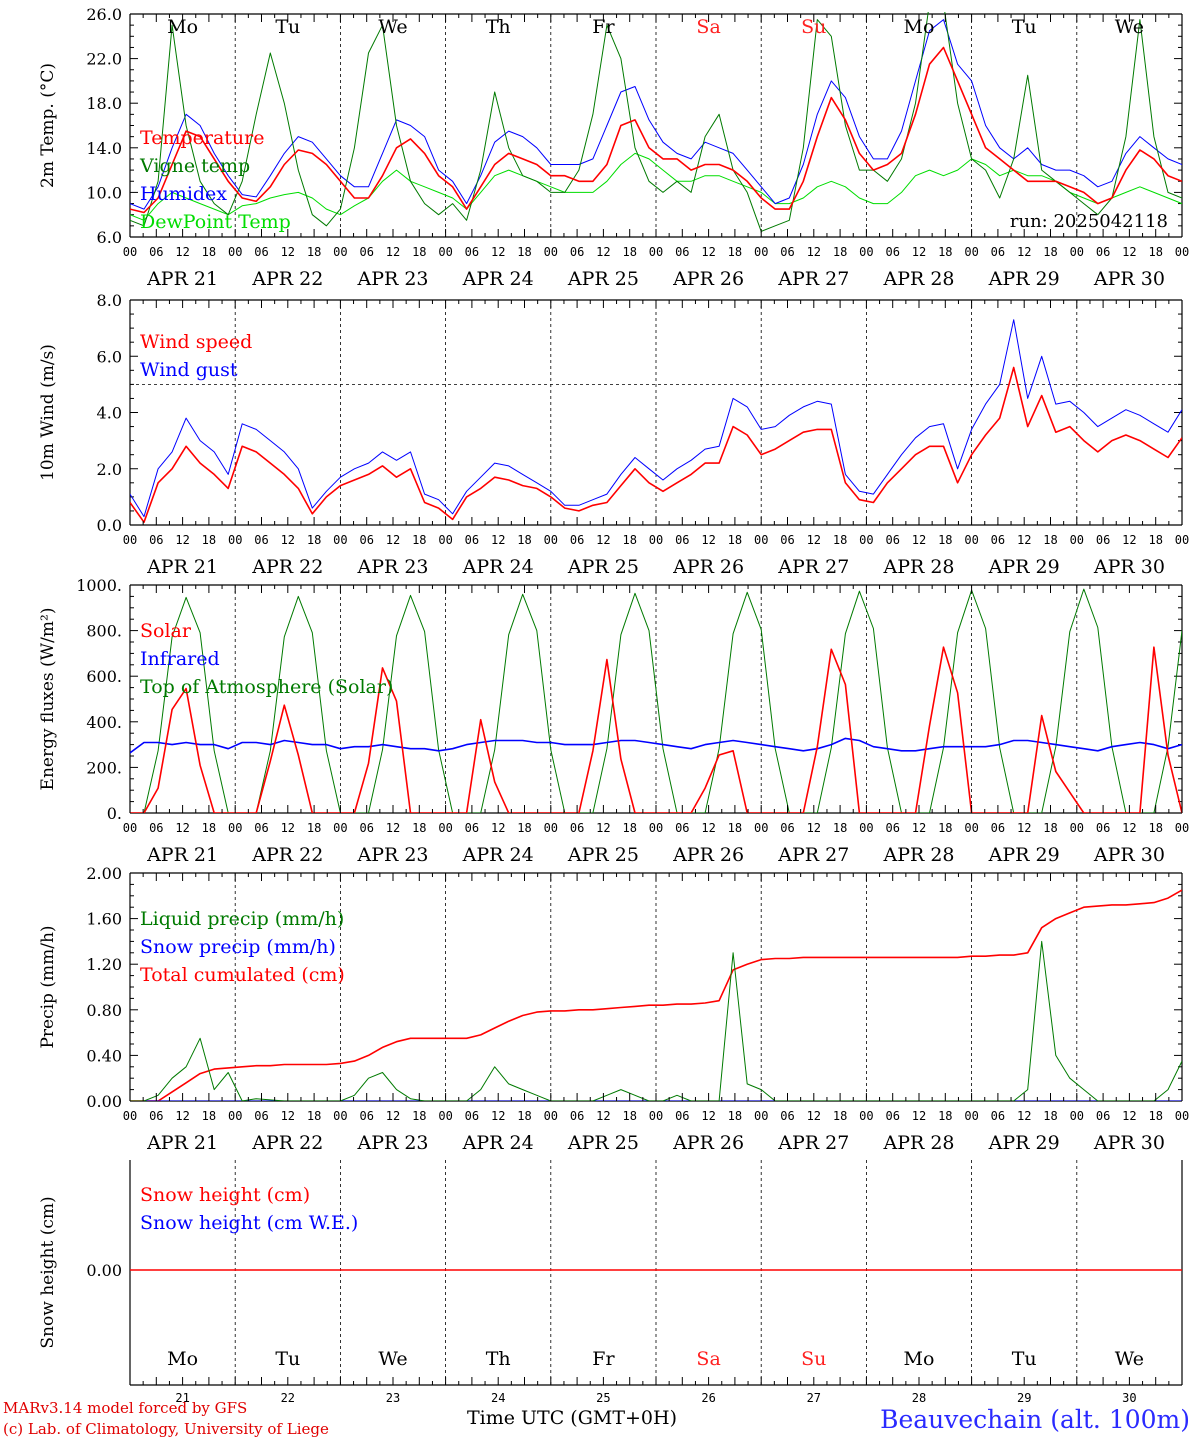  I want to click on series-line-top-of-atmosphere-solar-, so click(656, 700).